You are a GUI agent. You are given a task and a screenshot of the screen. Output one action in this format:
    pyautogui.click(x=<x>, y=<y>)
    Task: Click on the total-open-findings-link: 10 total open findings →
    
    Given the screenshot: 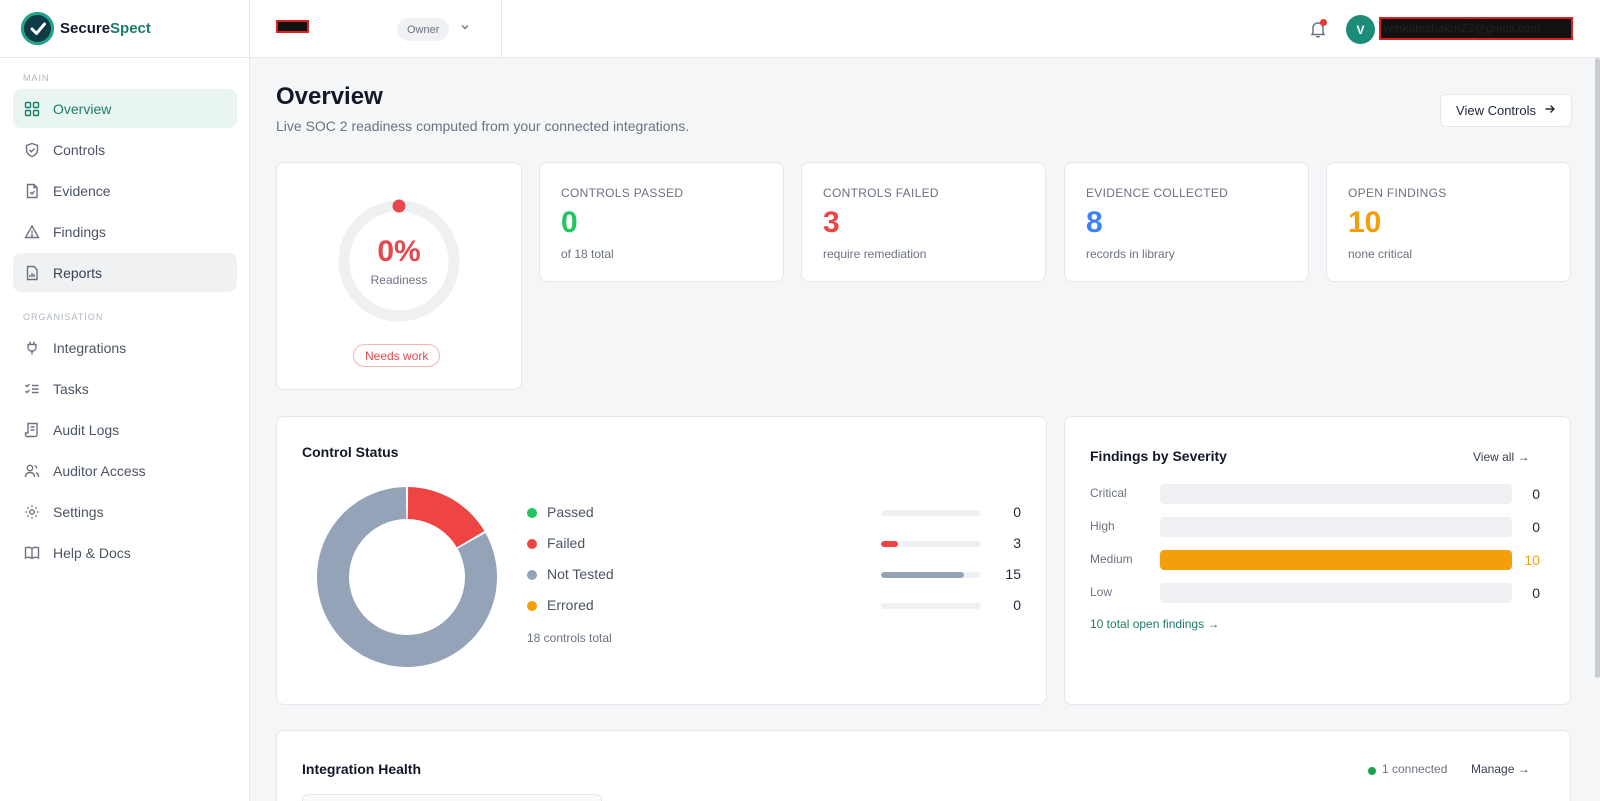 What is the action you would take?
    pyautogui.click(x=1155, y=624)
    